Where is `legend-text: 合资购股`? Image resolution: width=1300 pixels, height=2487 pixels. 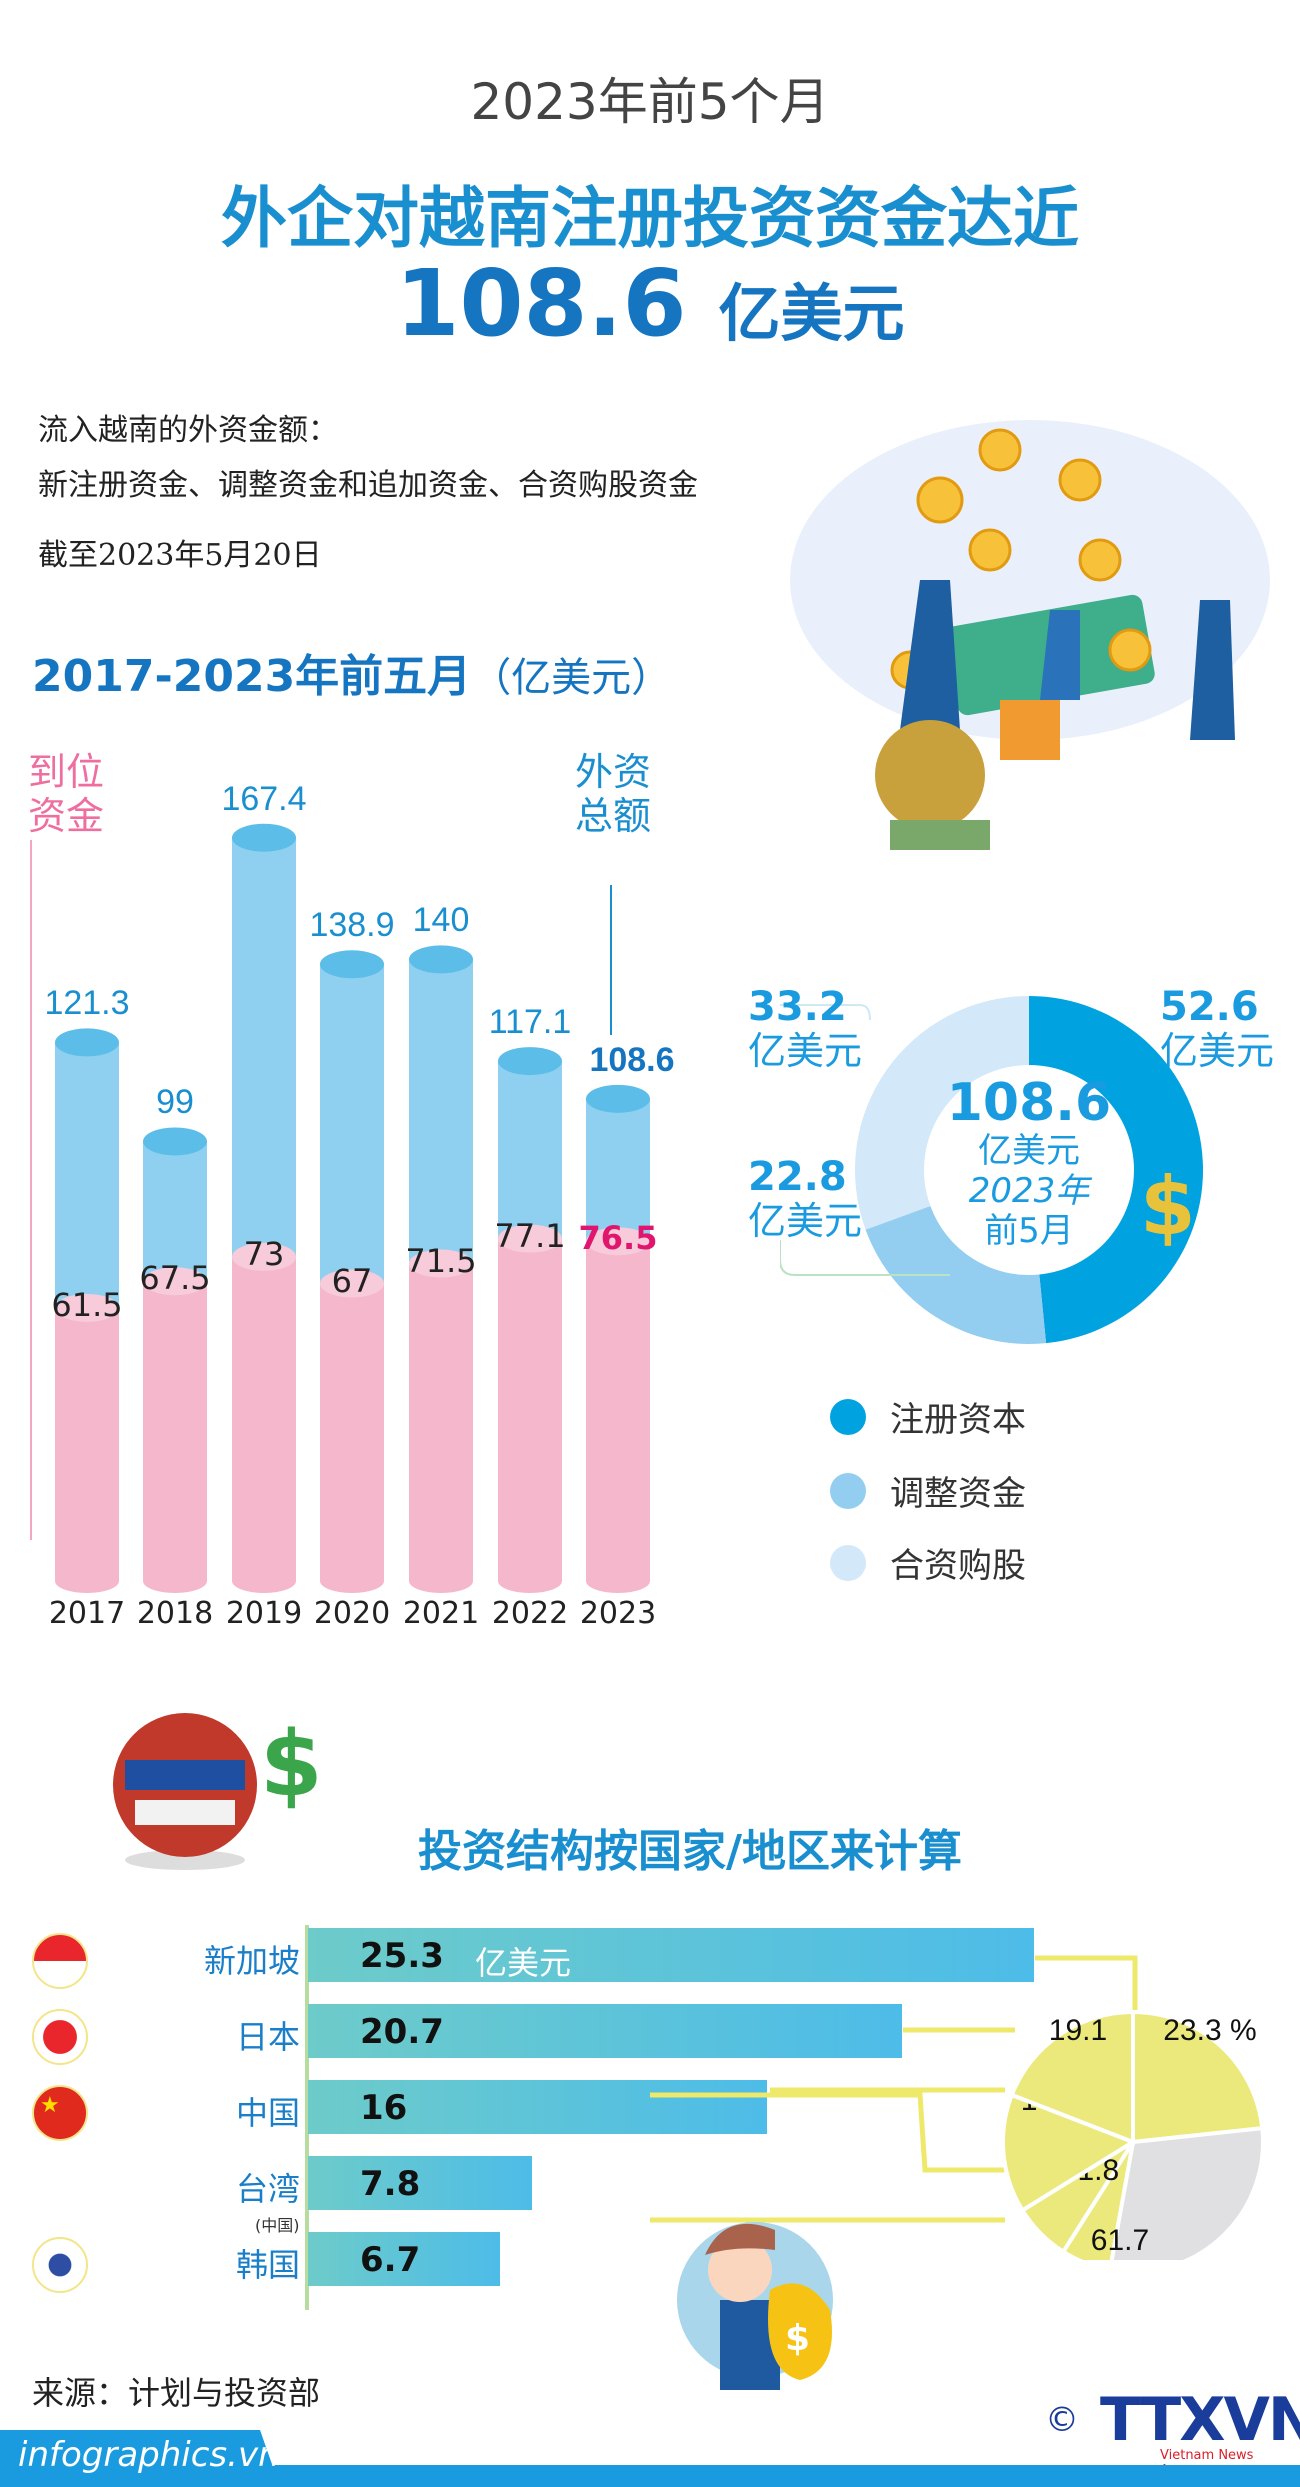
legend-text: 合资购股 is located at coordinates (958, 1566).